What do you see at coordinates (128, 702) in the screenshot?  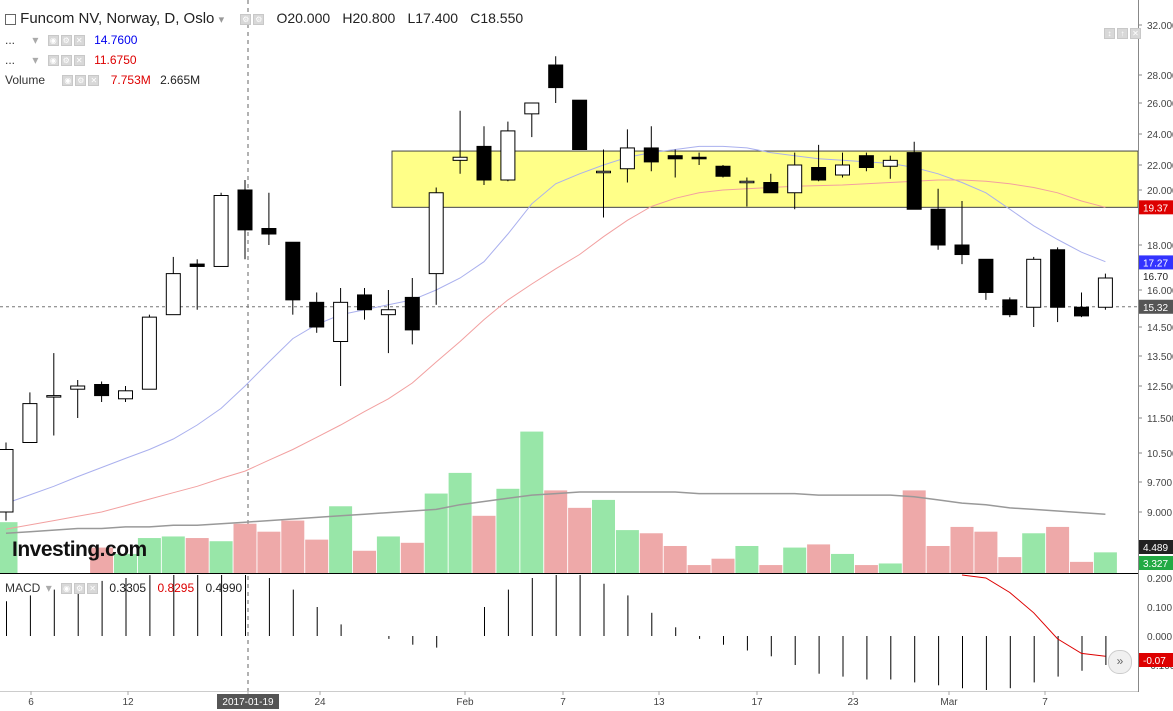 I see `x-tick-label: 12` at bounding box center [128, 702].